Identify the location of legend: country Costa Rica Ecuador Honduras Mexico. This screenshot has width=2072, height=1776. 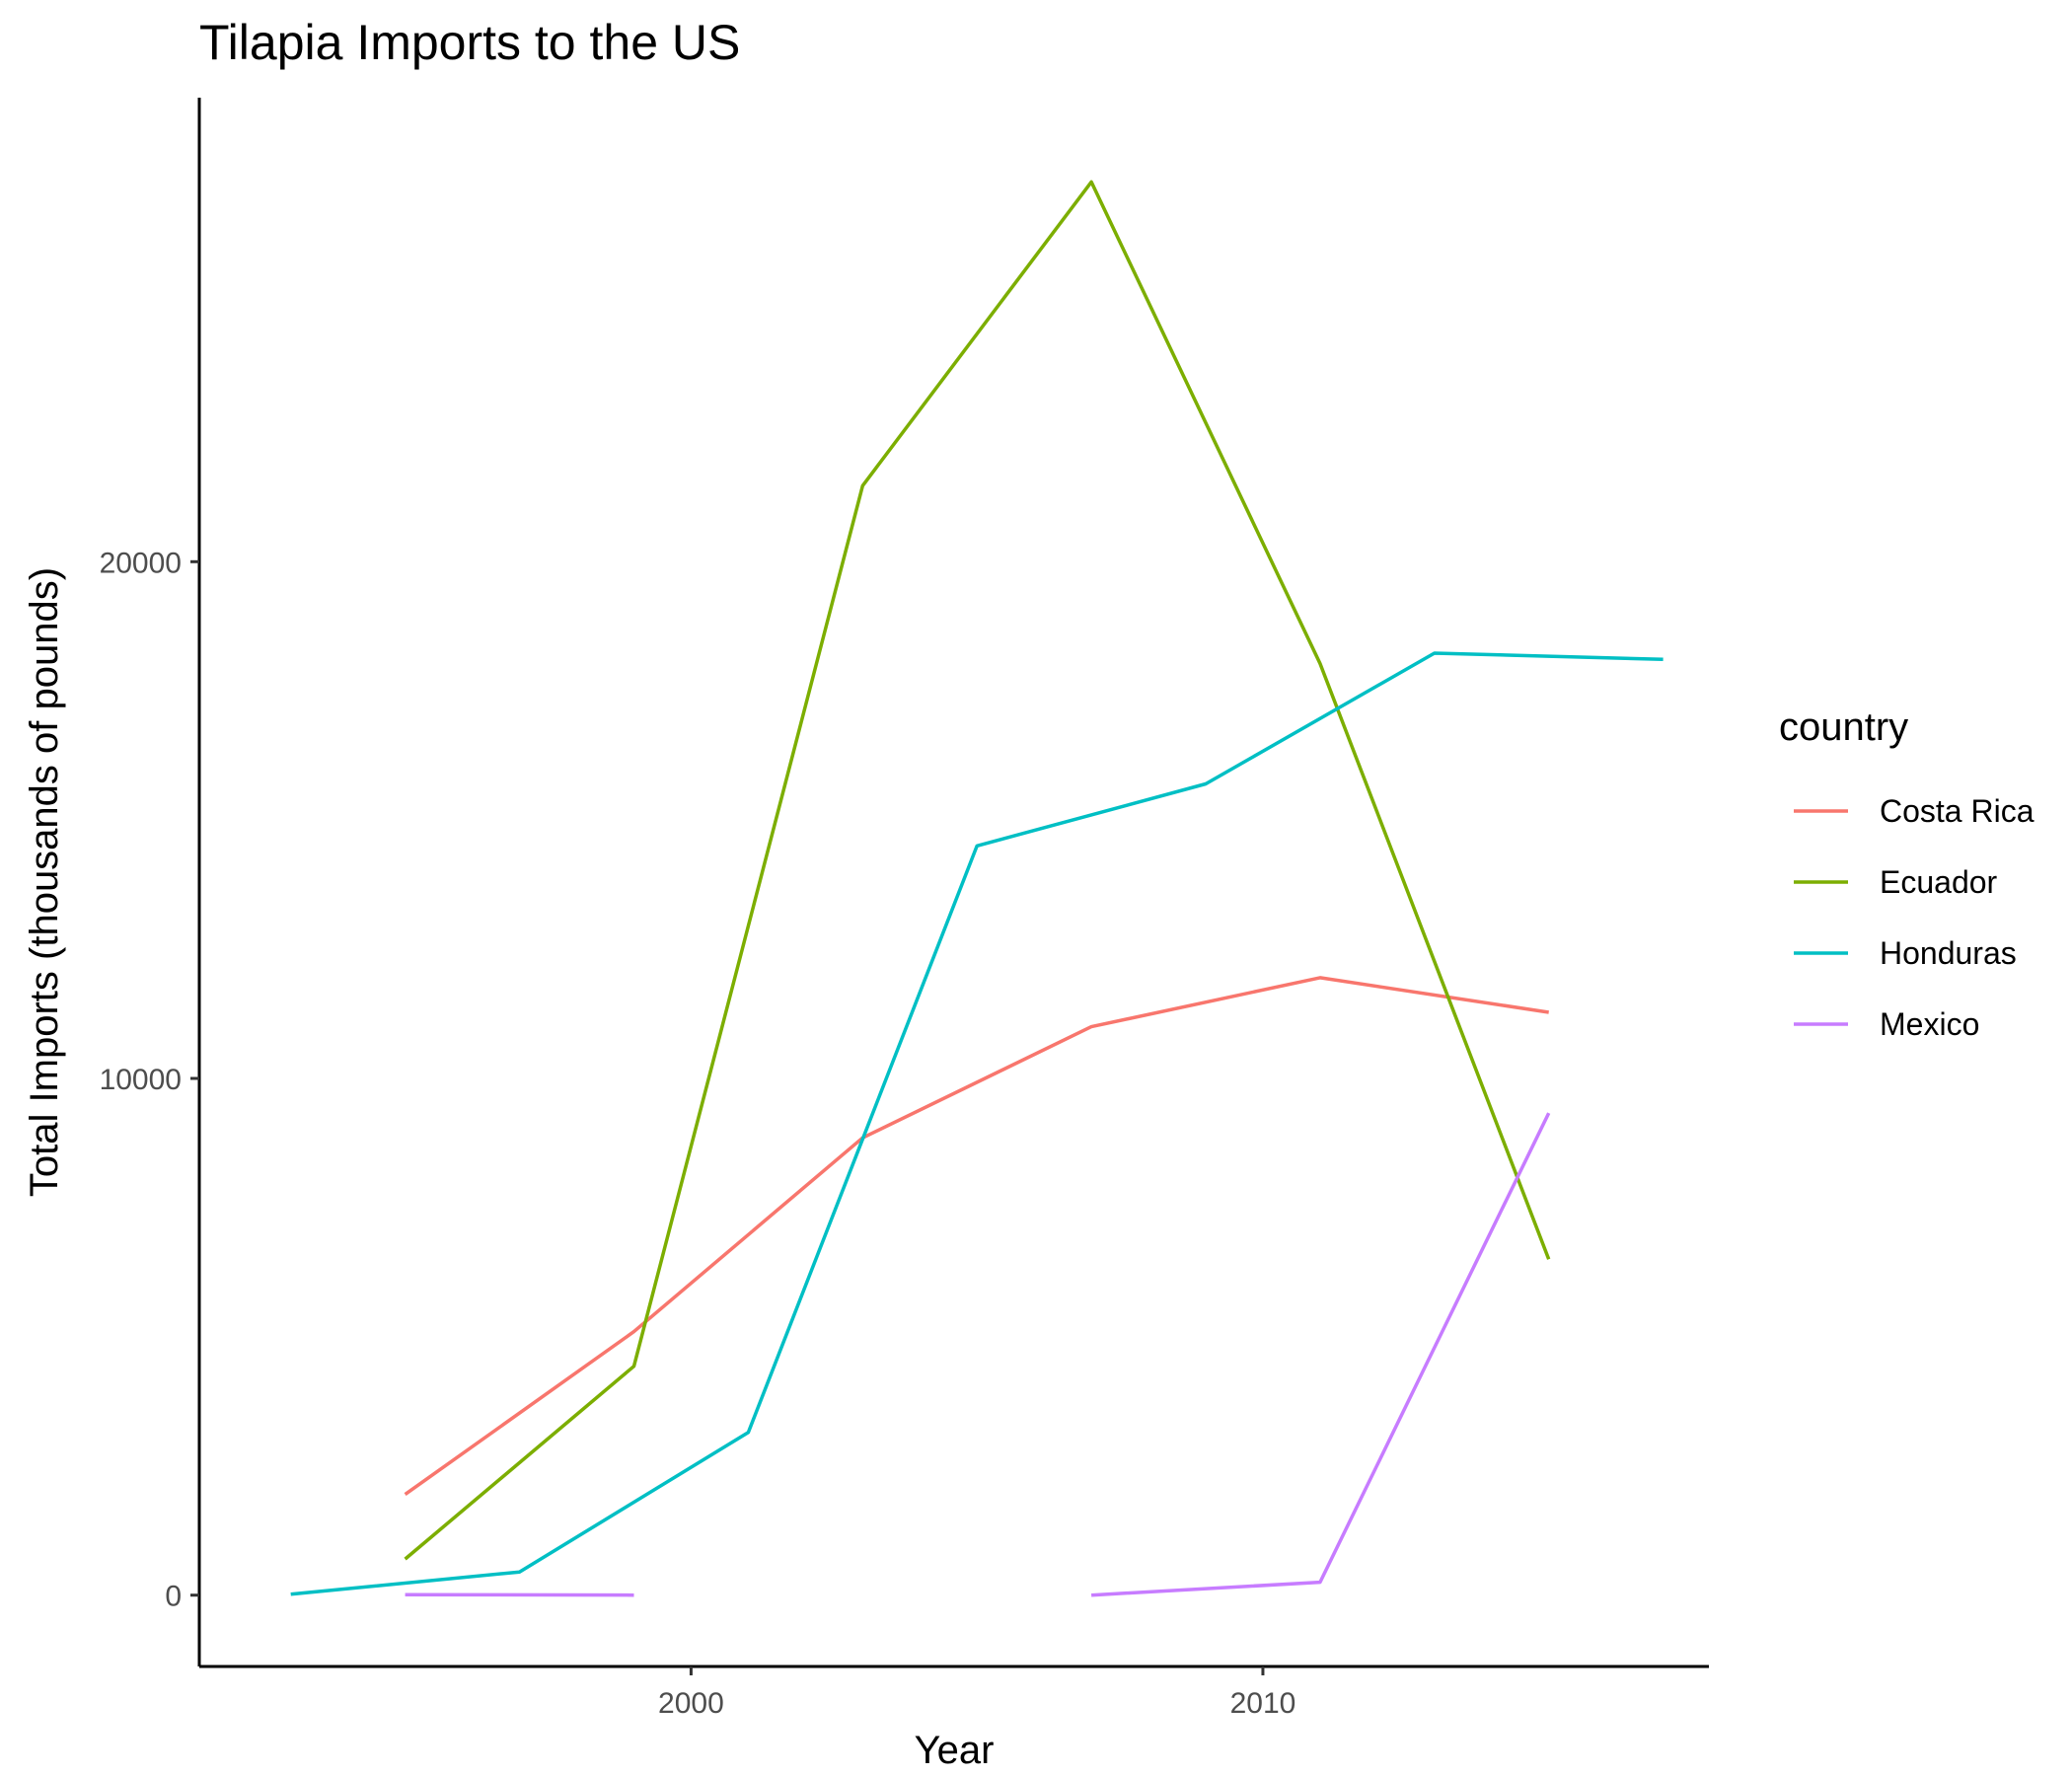
(1907, 874).